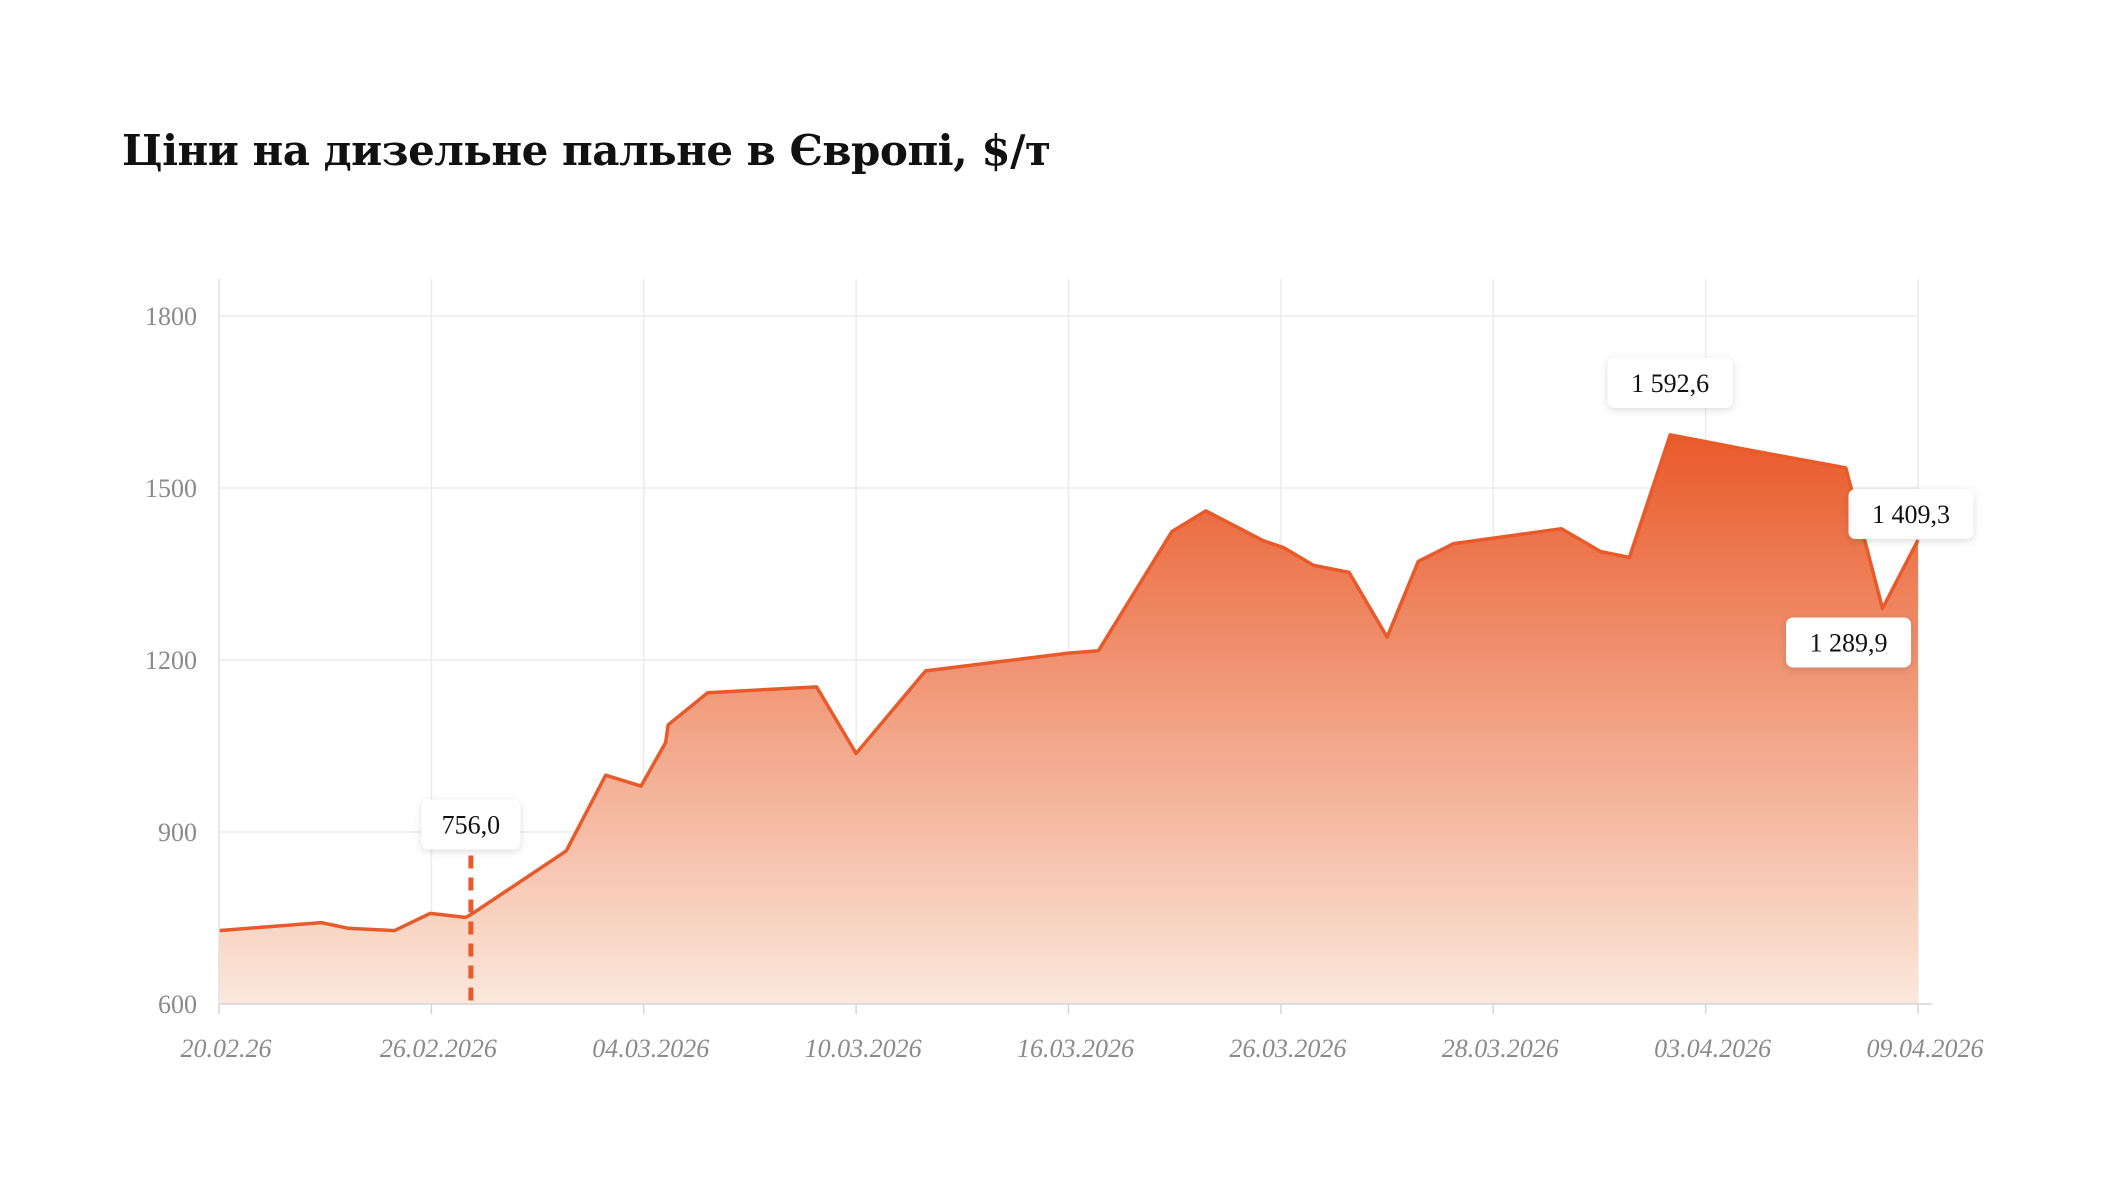 The image size is (2110, 1192). I want to click on value-label: 756,0, so click(471, 901).